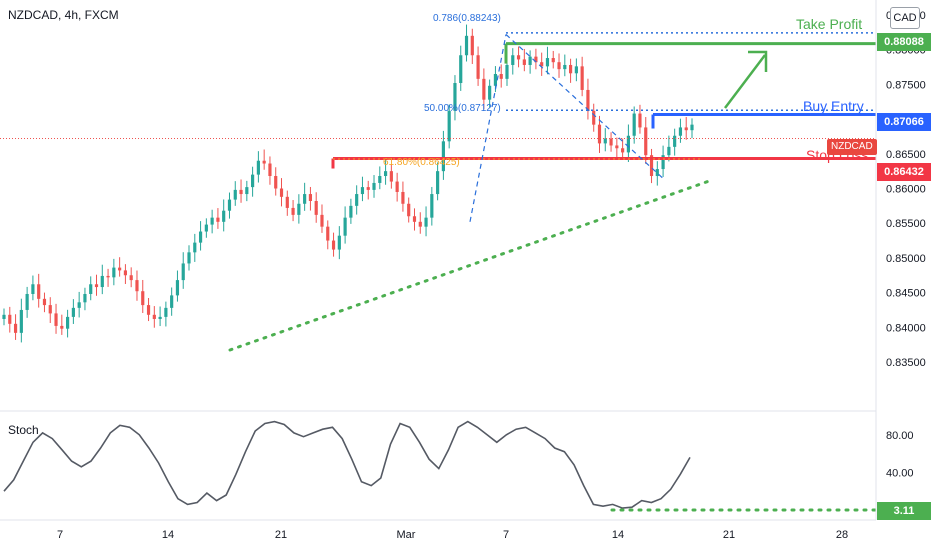 The width and height of the screenshot is (932, 550). Describe the element at coordinates (63, 15) in the screenshot. I see `symbol-title: NZDCAD, 4h, FXCM` at that location.